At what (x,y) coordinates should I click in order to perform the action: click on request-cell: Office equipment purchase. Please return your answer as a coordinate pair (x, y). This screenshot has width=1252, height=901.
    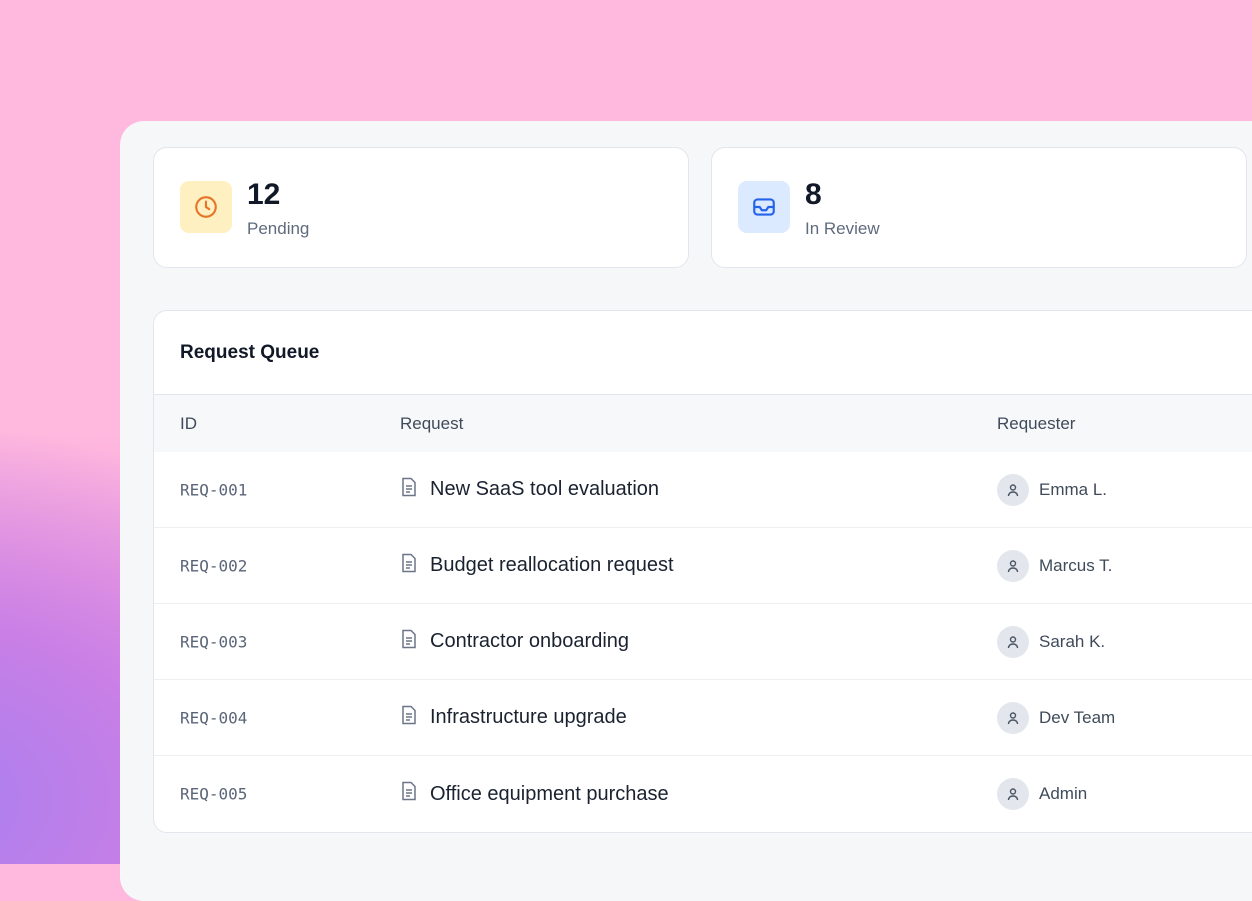
    Looking at the image, I should click on (534, 794).